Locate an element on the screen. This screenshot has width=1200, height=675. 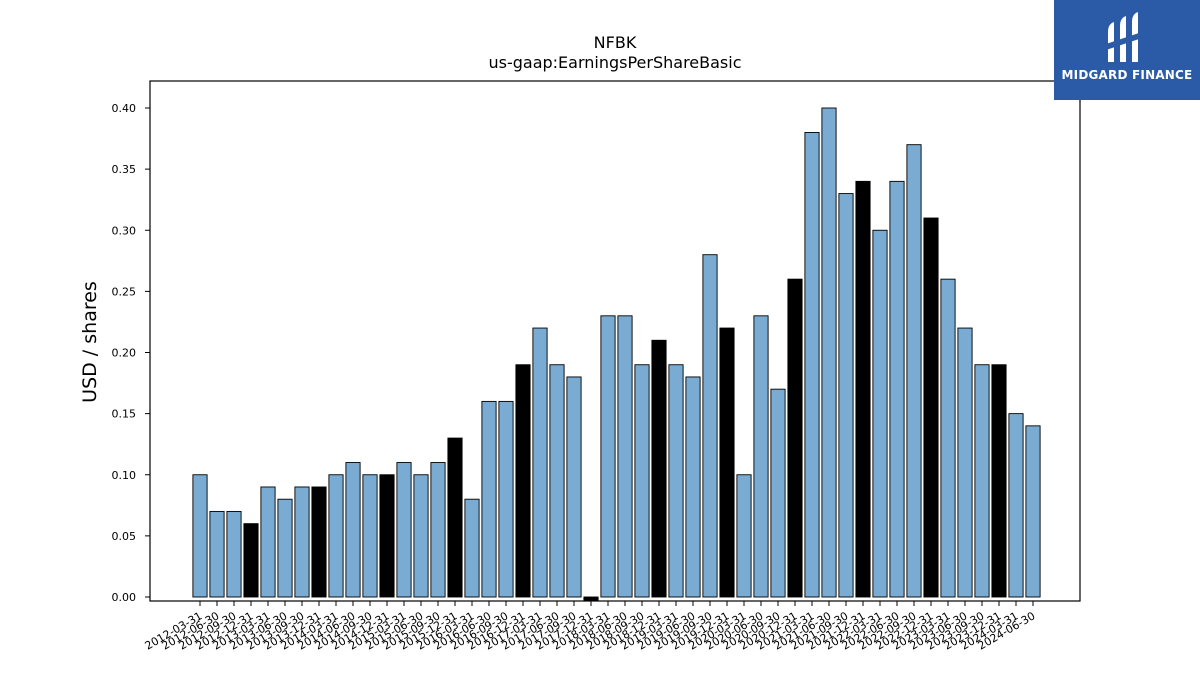
y-tick-label: 0.20 is located at coordinates (124, 353).